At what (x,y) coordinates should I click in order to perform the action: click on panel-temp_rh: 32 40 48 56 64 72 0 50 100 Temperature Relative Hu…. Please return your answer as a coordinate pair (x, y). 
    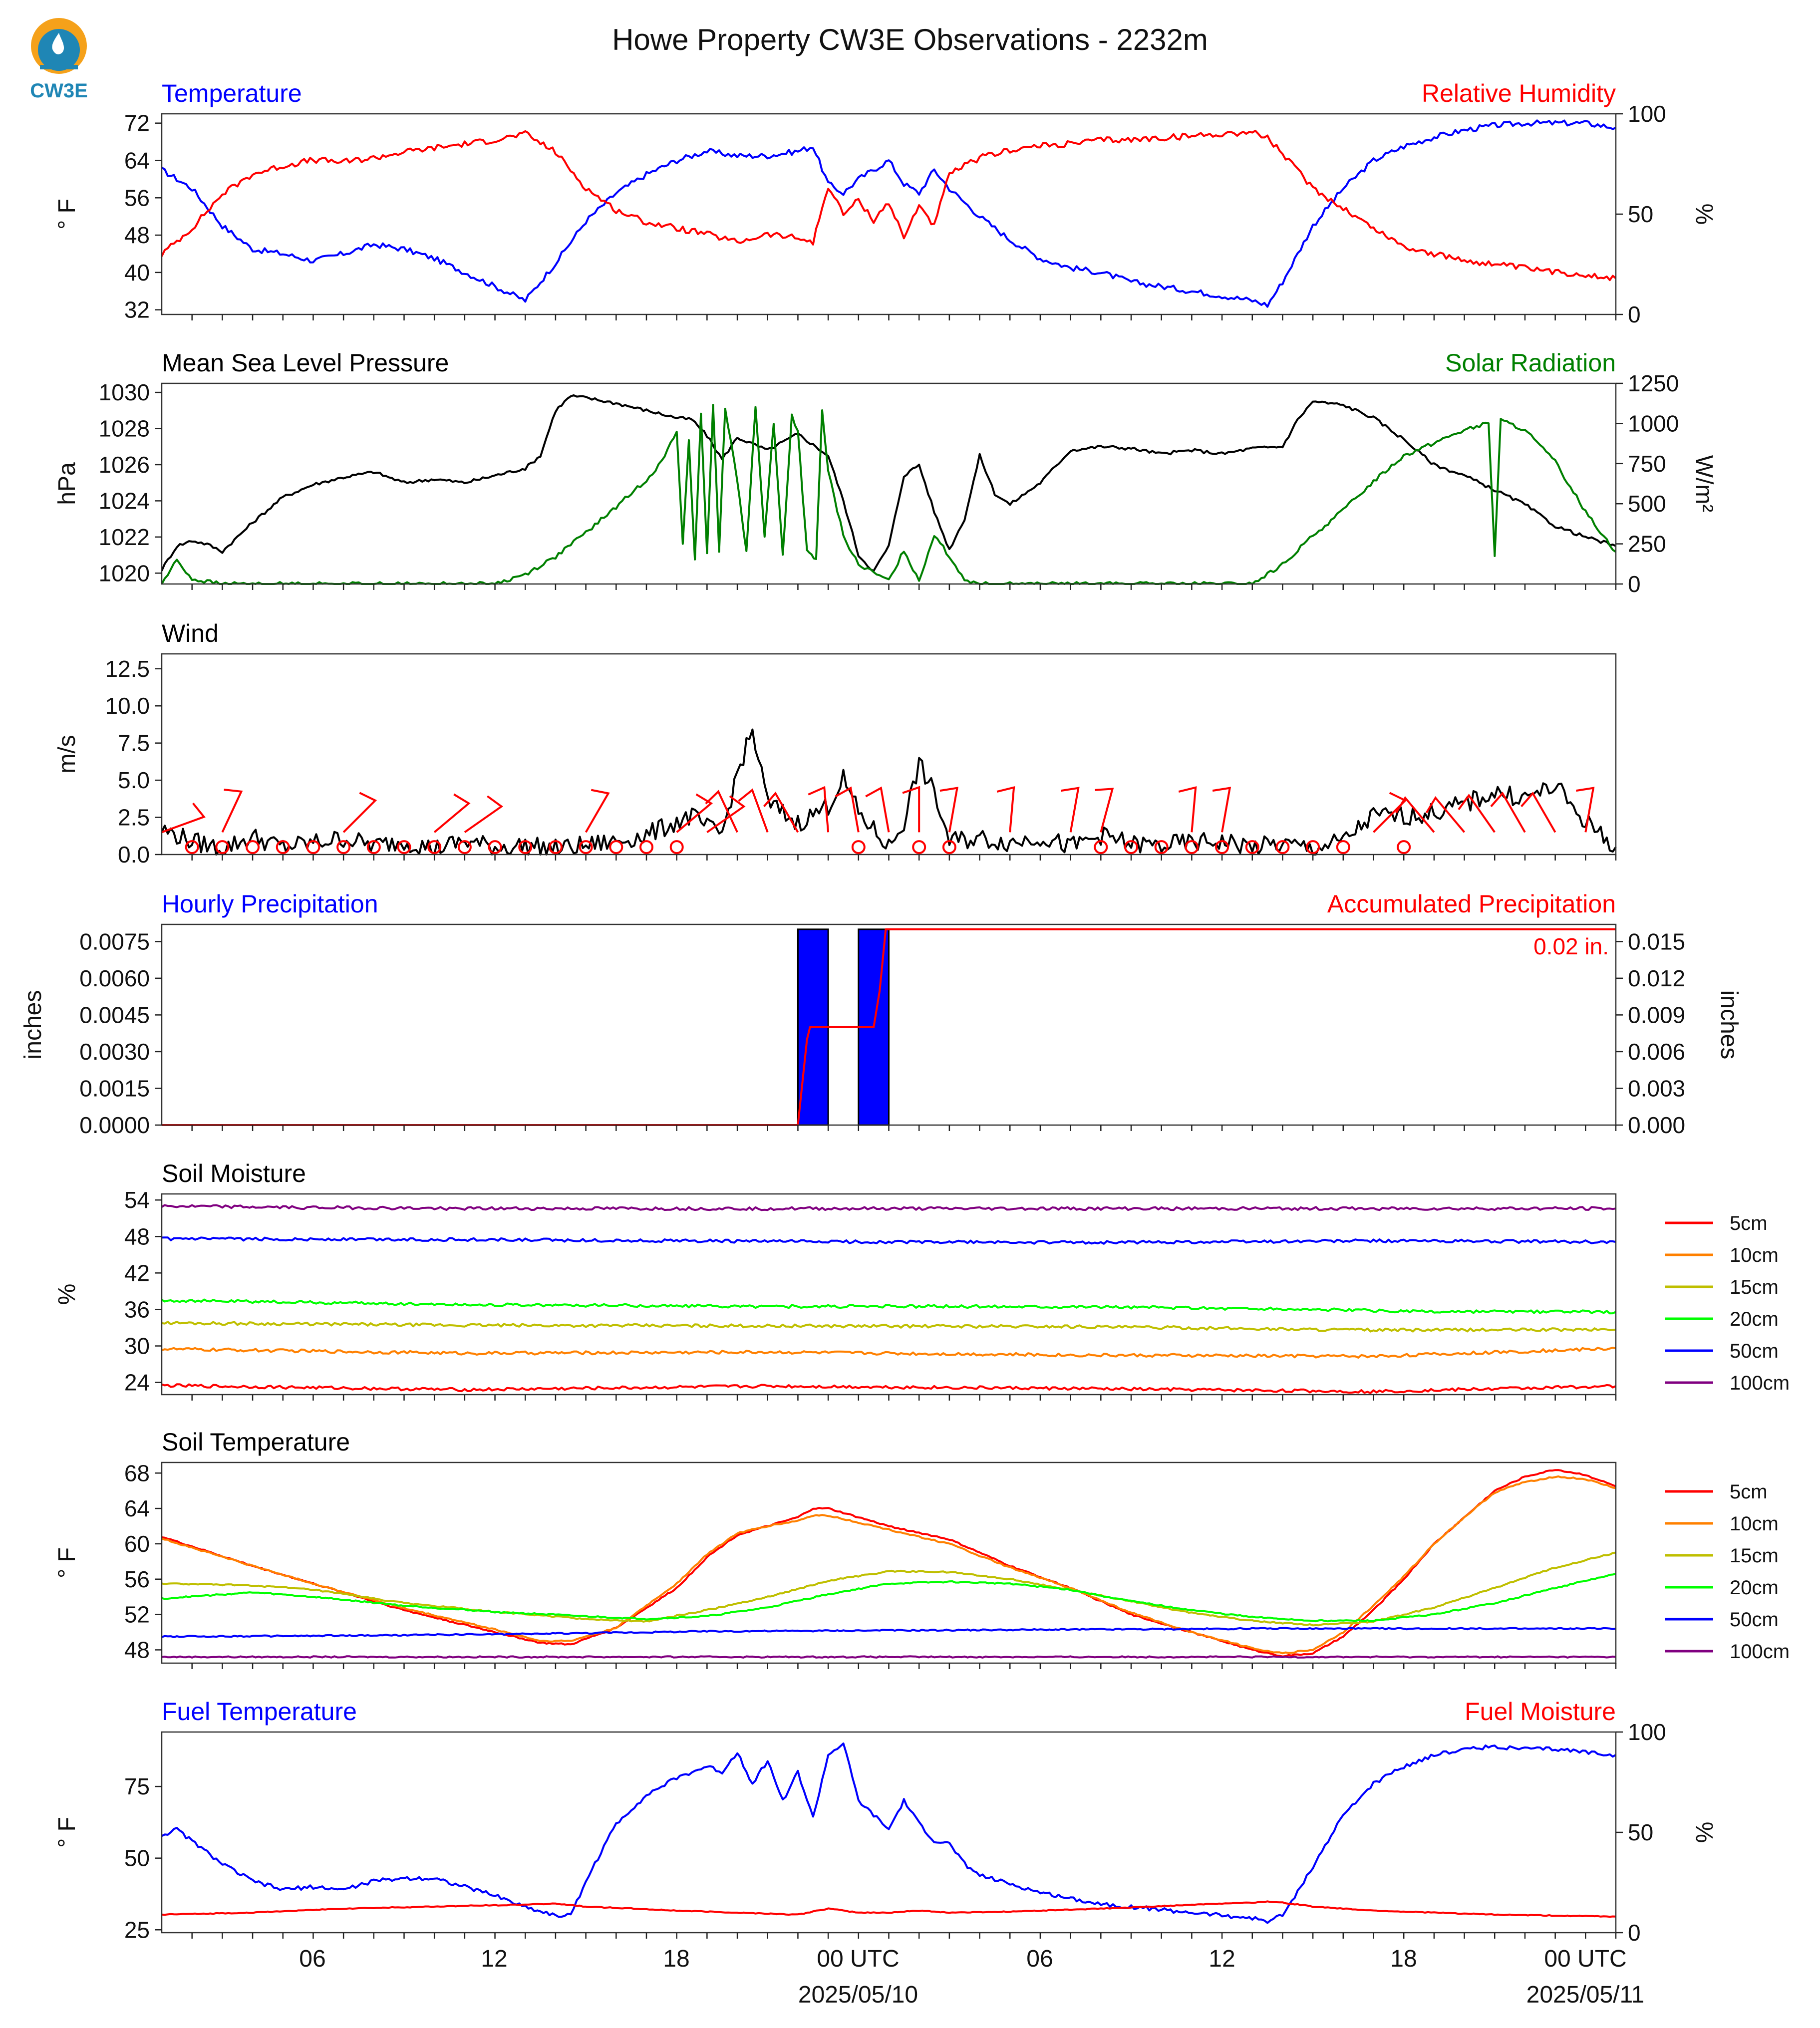
    Looking at the image, I should click on (885, 203).